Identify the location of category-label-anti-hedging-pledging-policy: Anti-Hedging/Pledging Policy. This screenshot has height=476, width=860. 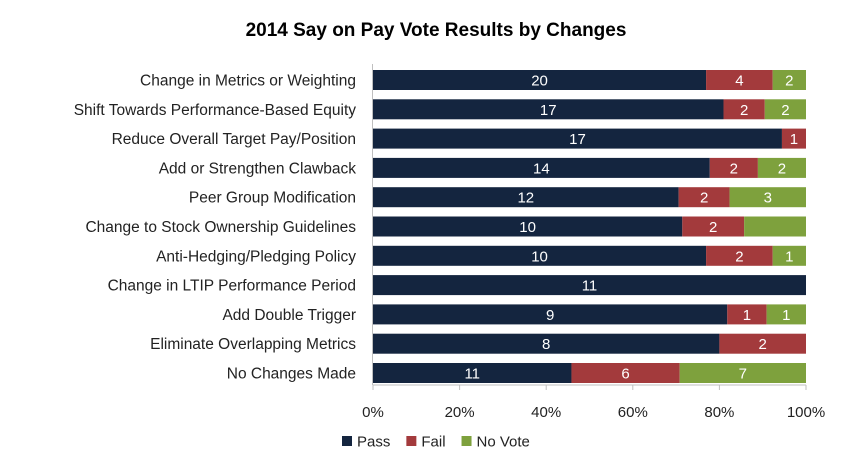
(256, 256).